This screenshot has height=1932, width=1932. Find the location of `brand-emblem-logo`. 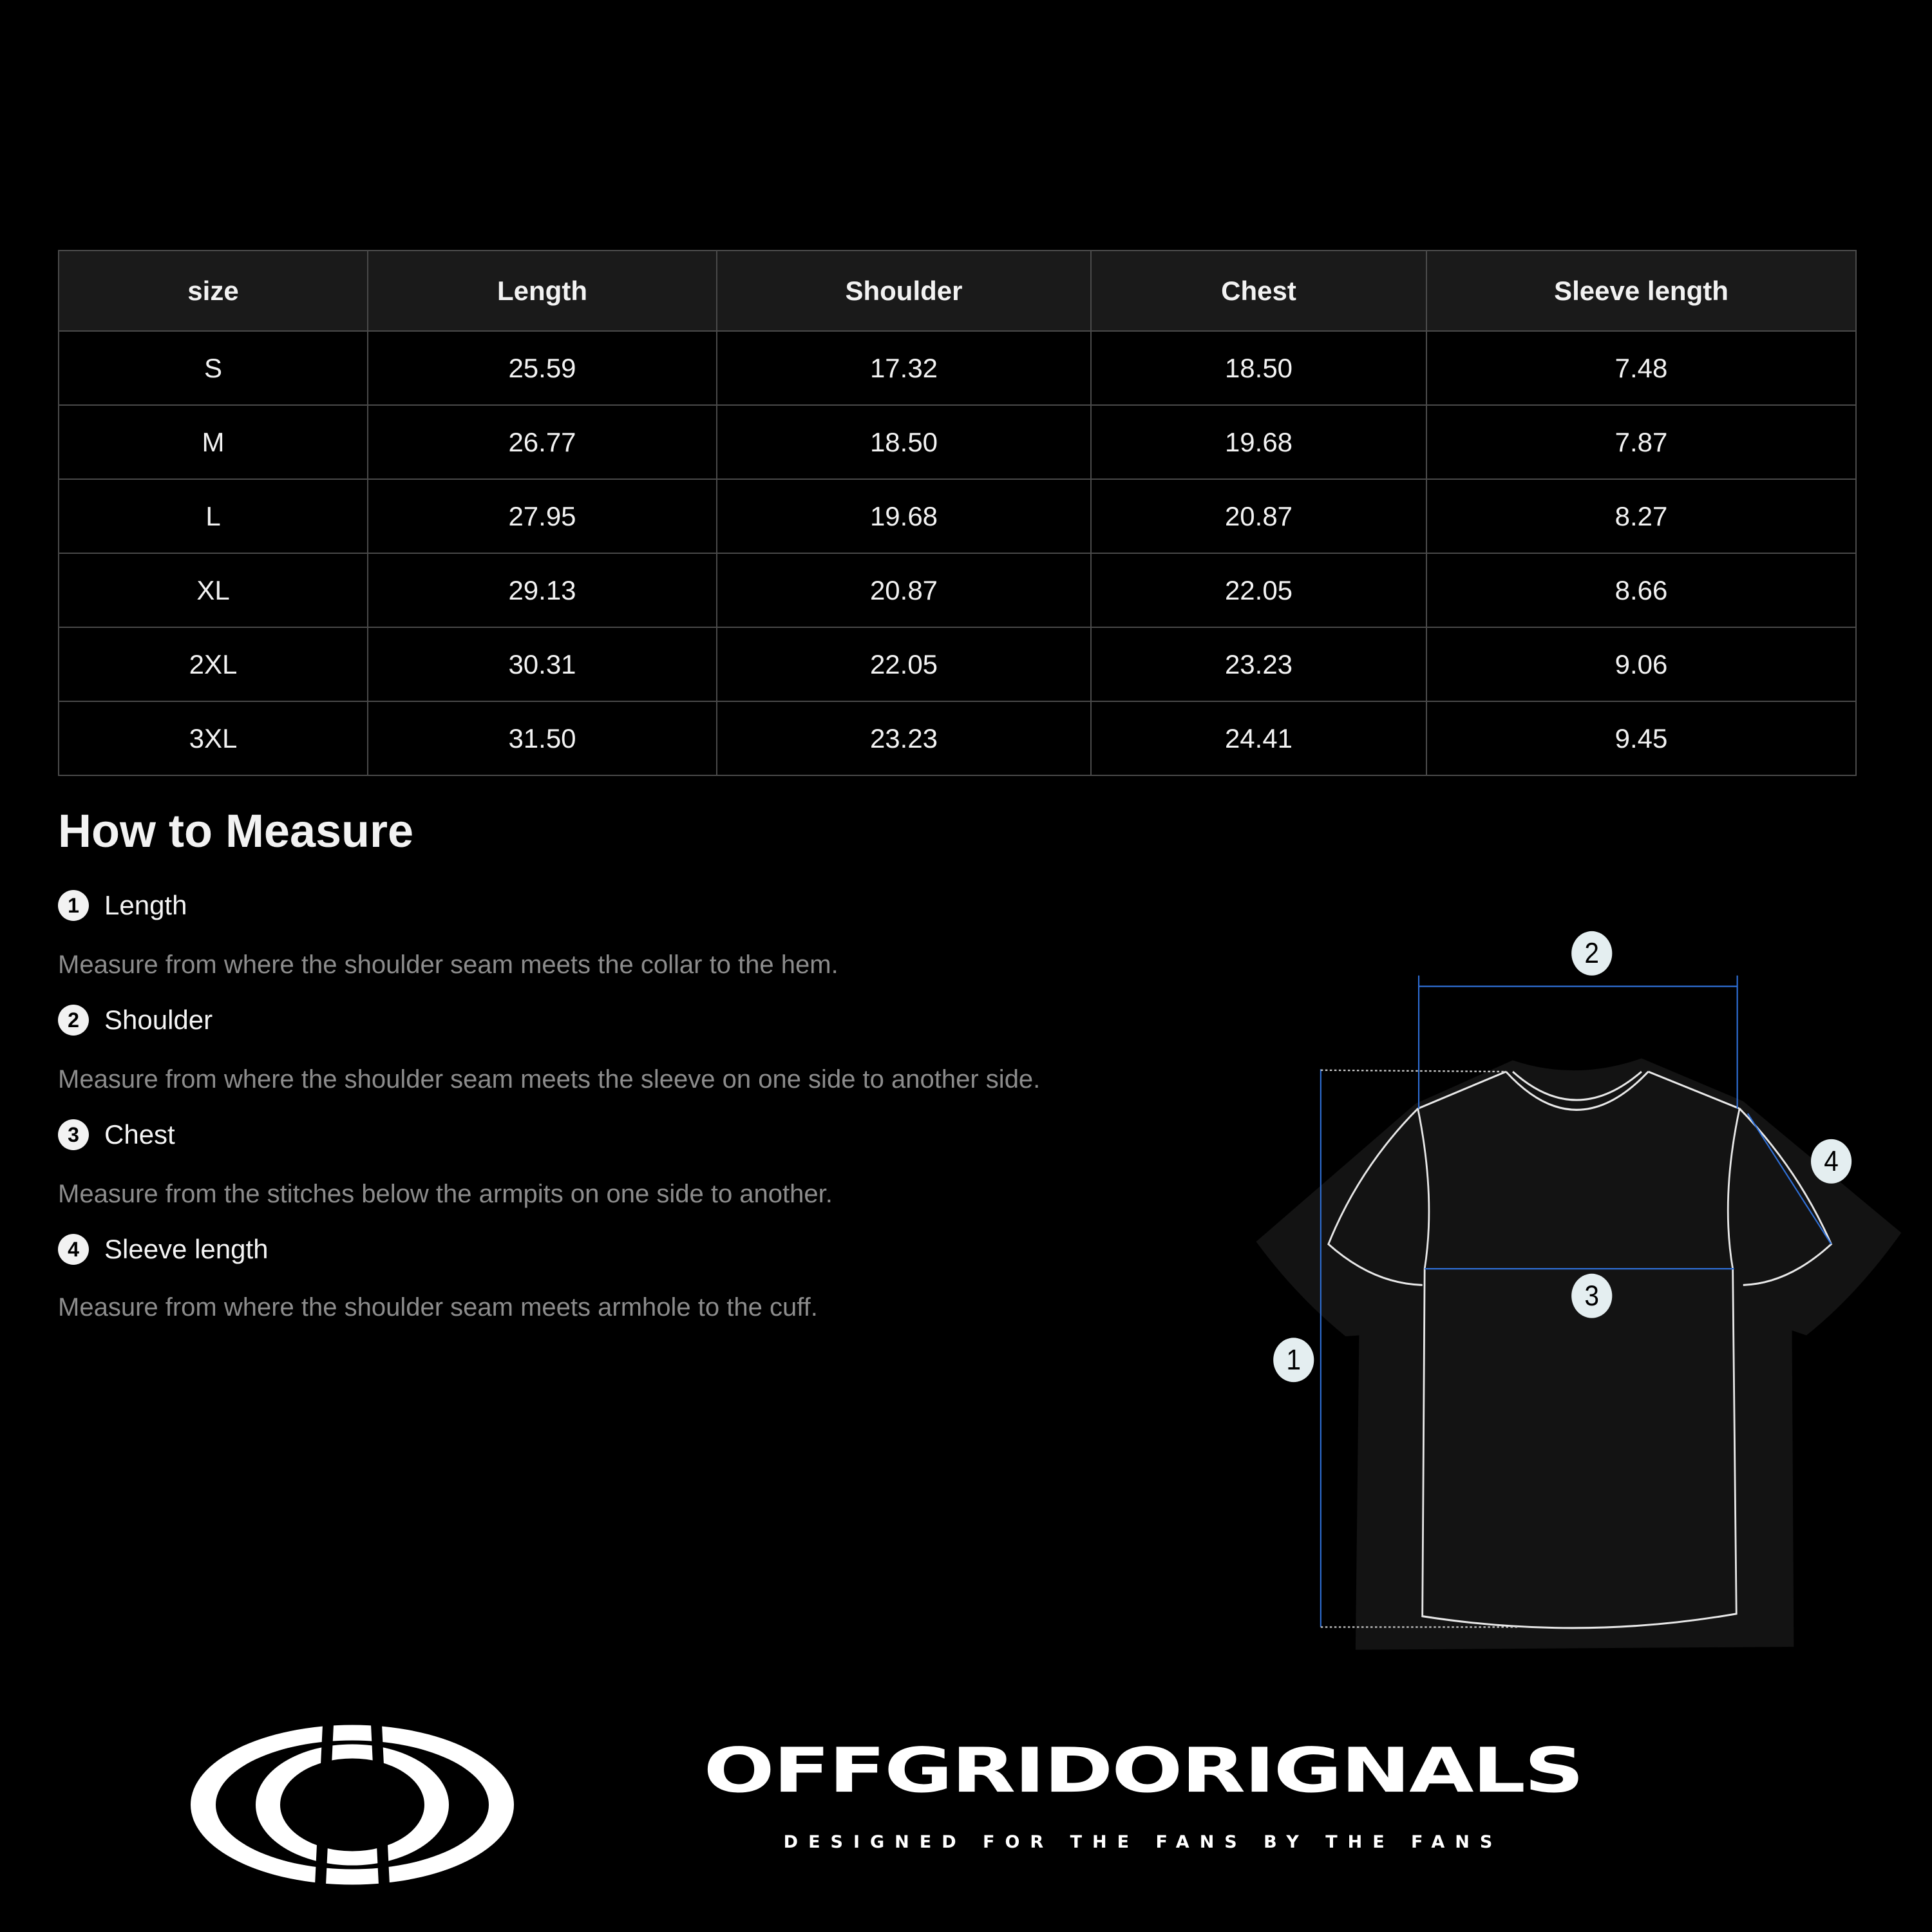

brand-emblem-logo is located at coordinates (352, 1805).